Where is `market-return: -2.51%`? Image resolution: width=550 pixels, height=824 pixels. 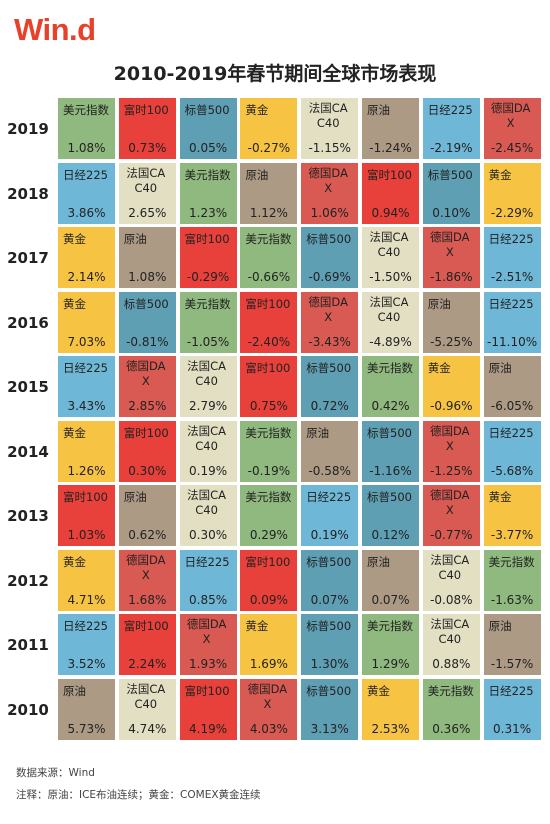
market-return: -2.51% is located at coordinates (512, 277).